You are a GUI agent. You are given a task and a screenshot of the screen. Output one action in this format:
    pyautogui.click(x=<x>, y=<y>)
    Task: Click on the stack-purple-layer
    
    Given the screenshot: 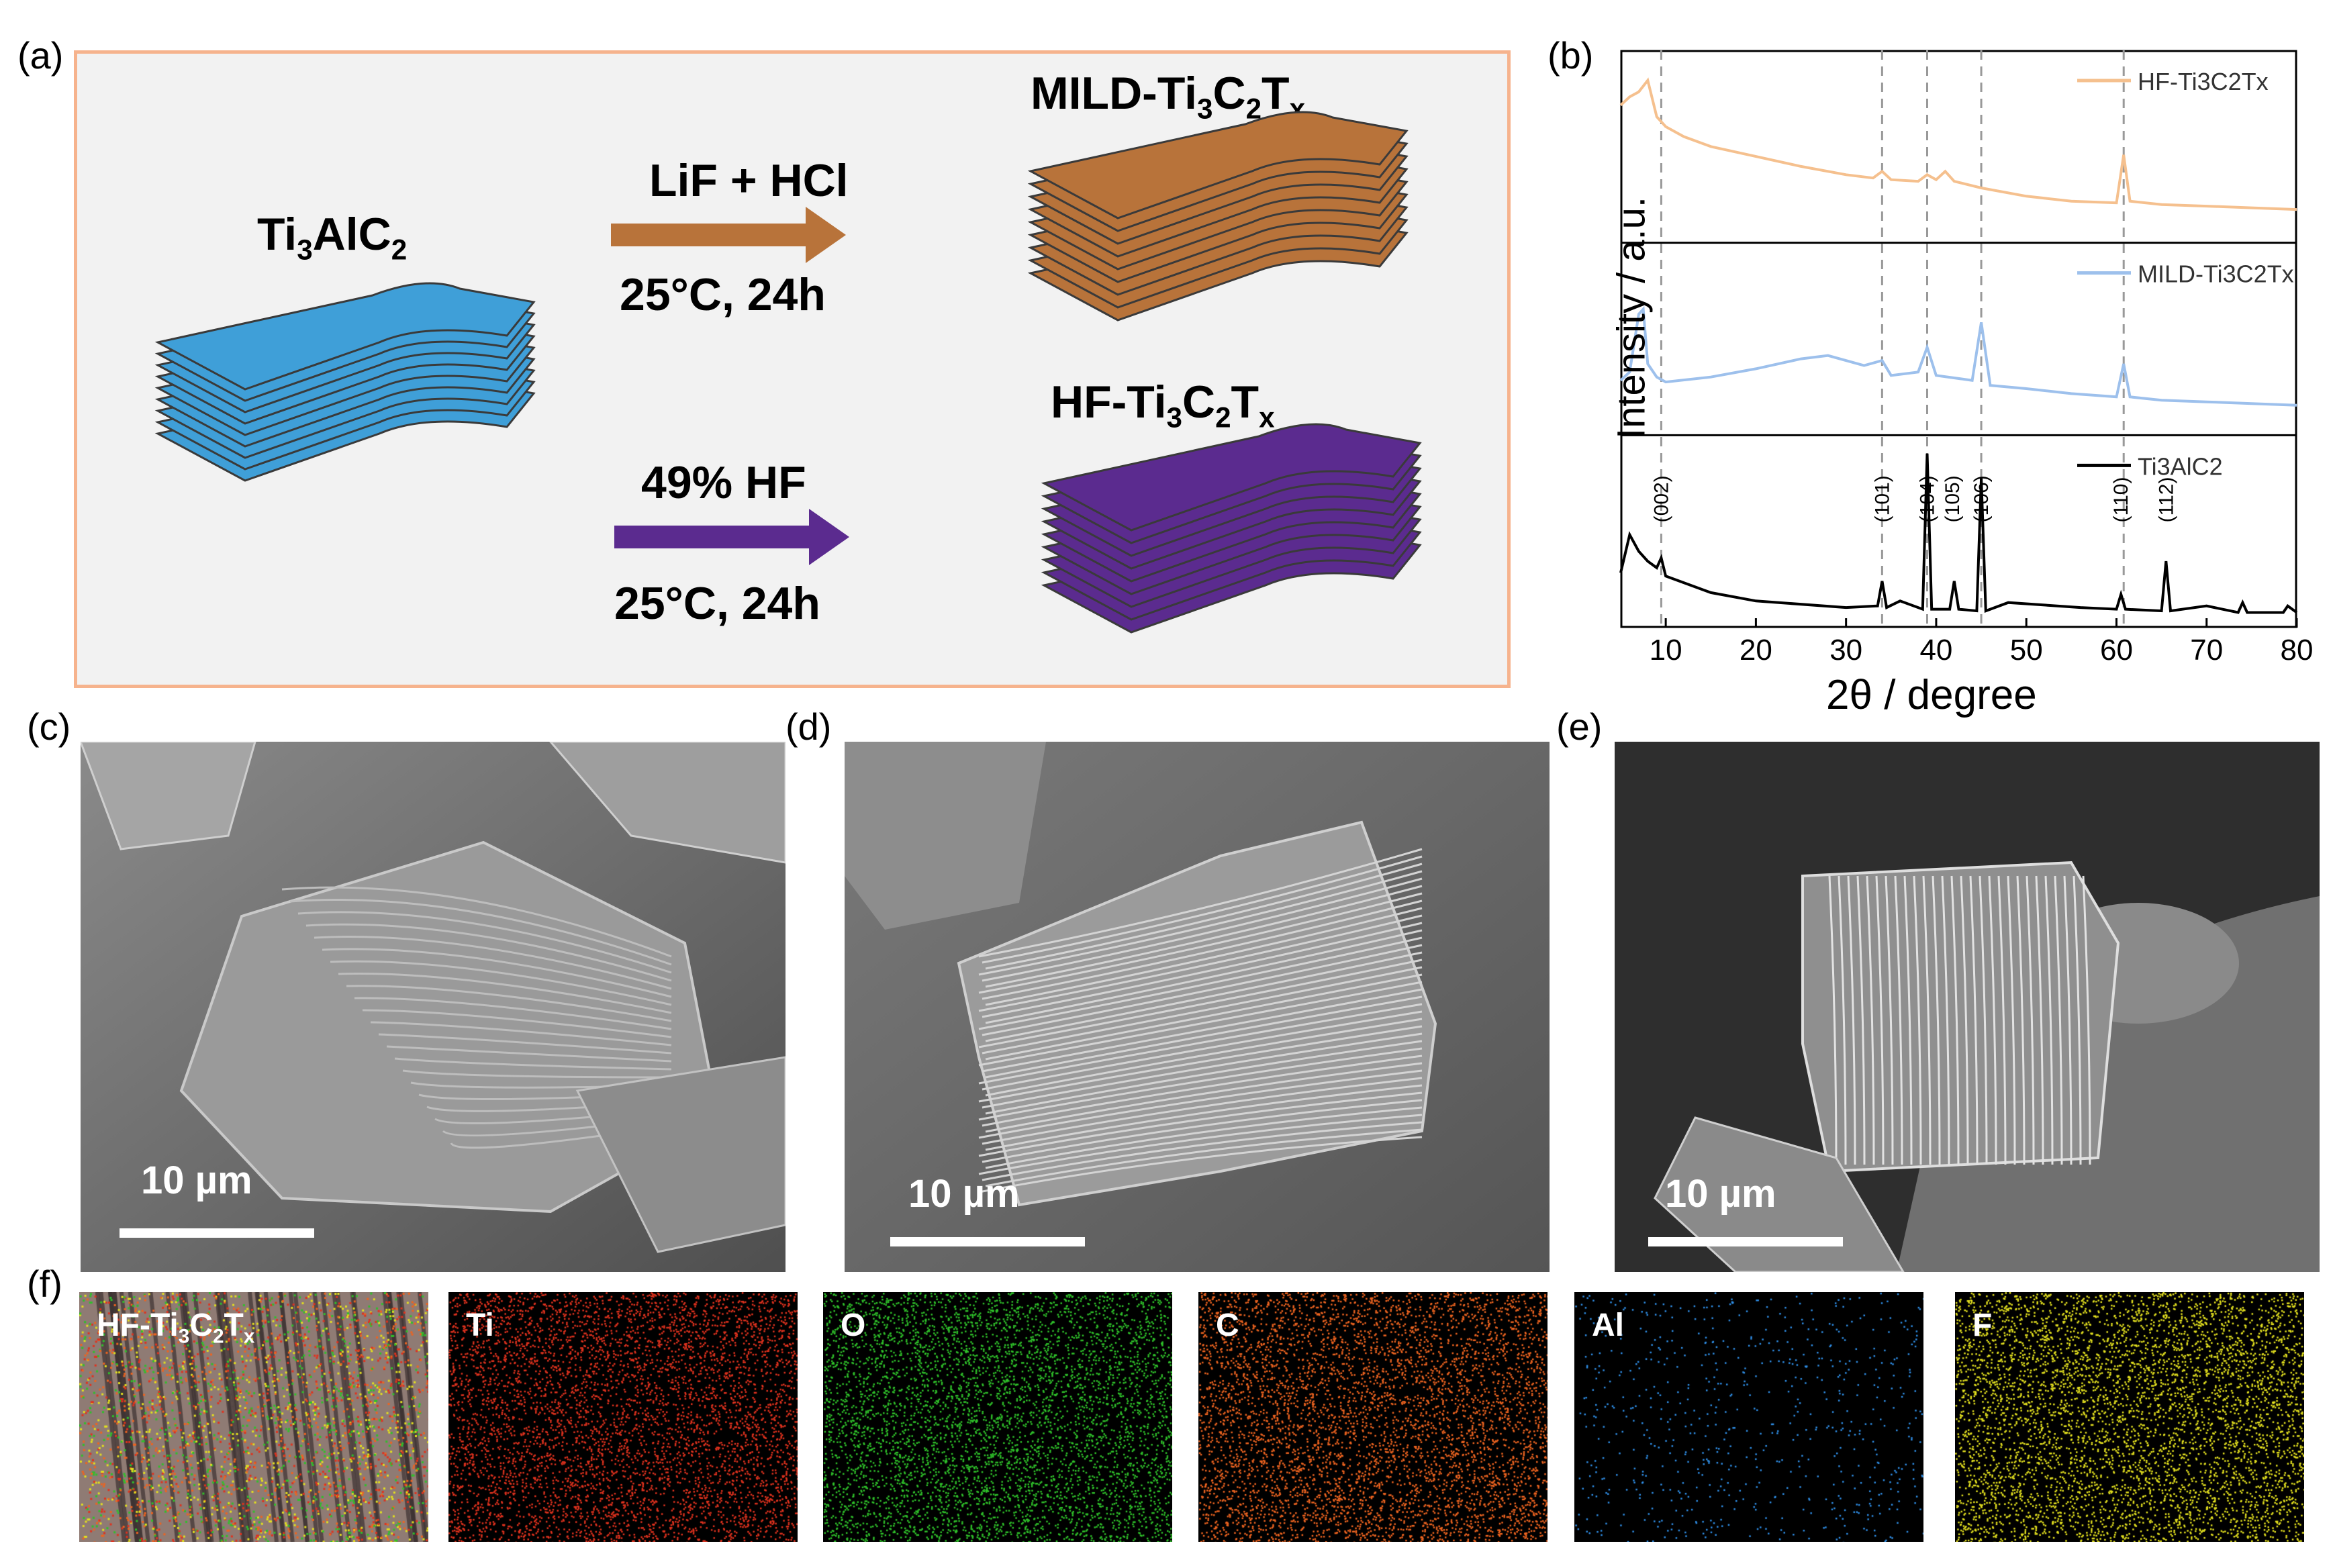 What is the action you would take?
    pyautogui.click(x=1231, y=478)
    